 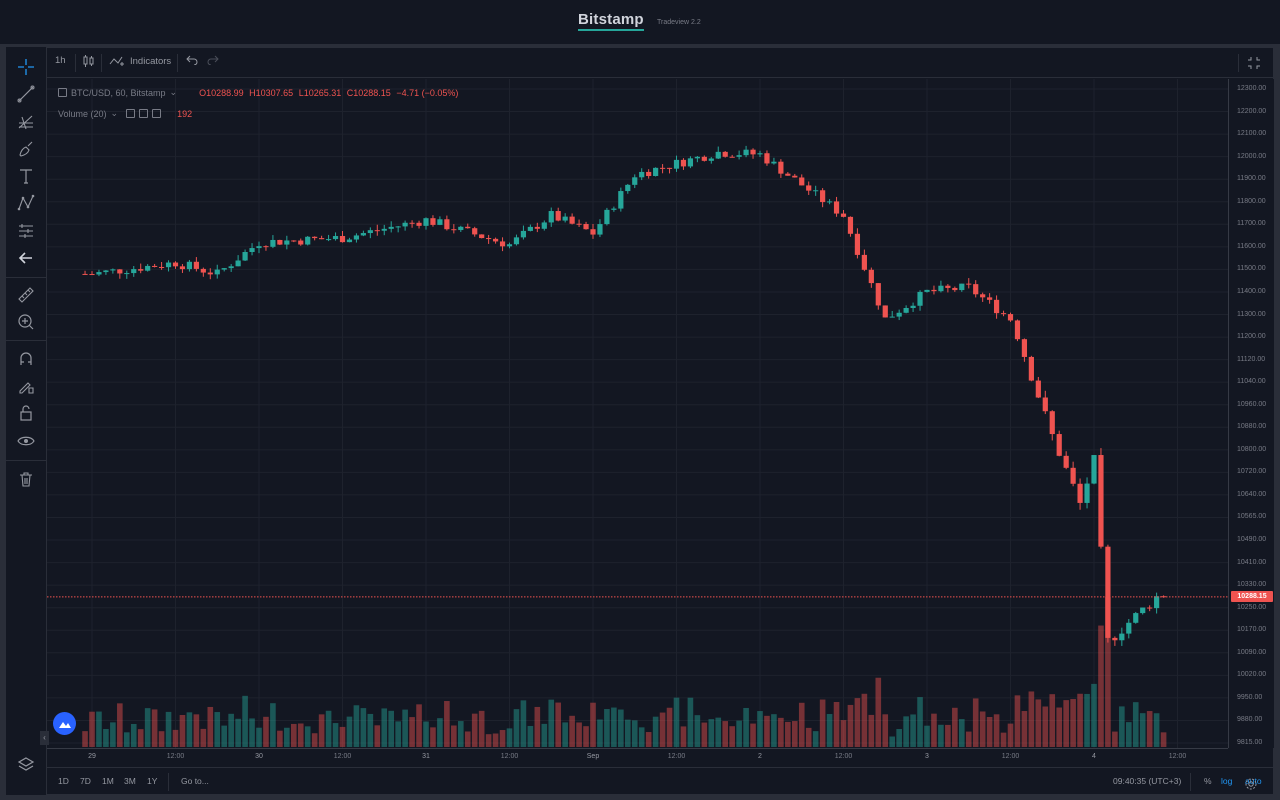 What do you see at coordinates (26, 176) in the screenshot?
I see `text-icon` at bounding box center [26, 176].